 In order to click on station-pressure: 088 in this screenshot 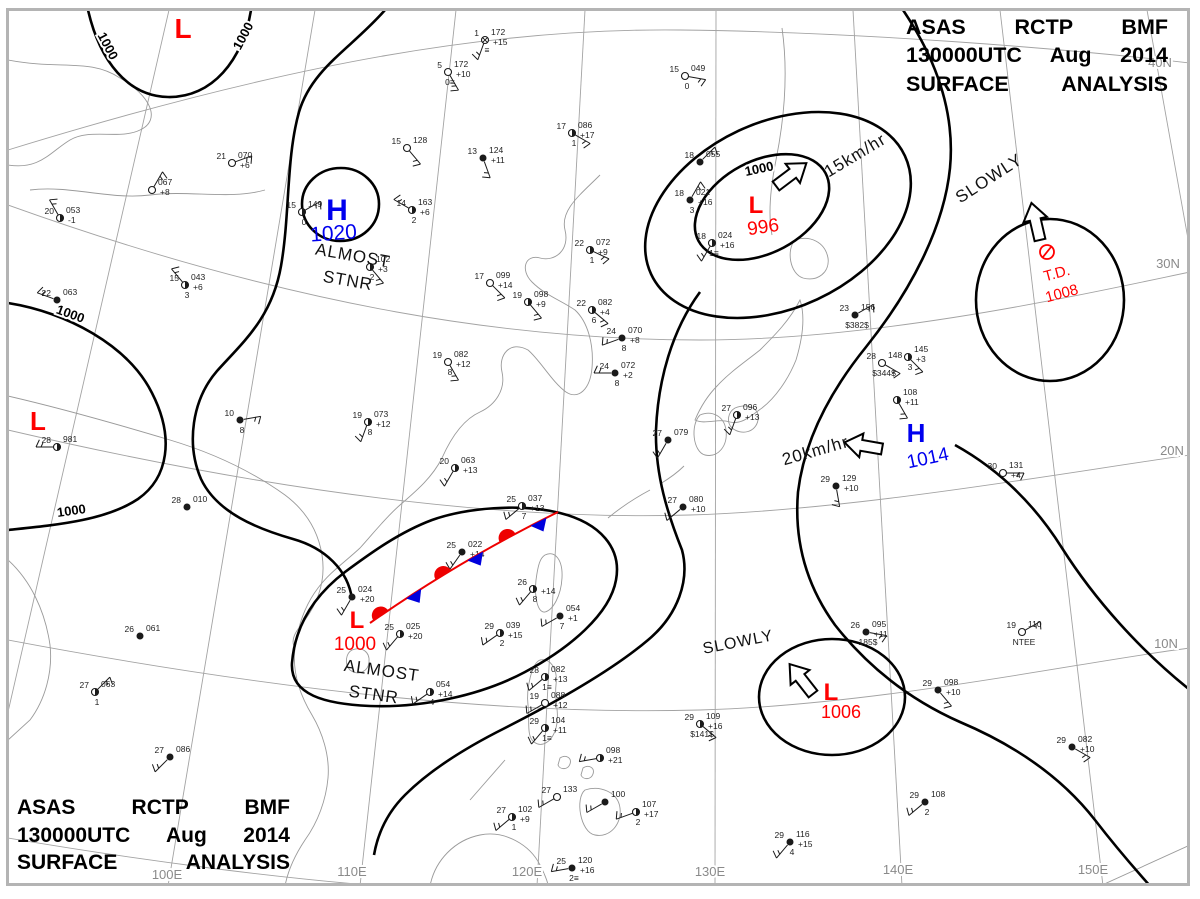, I will do `click(558, 695)`.